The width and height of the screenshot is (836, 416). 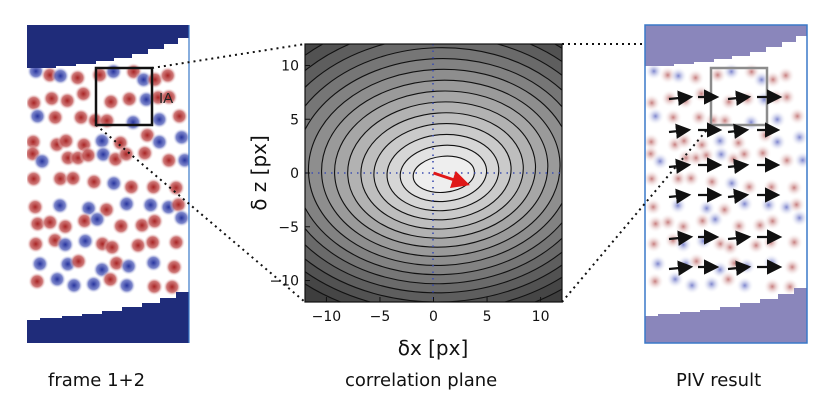 What do you see at coordinates (719, 380) in the screenshot?
I see `piv-result-caption: PIV result` at bounding box center [719, 380].